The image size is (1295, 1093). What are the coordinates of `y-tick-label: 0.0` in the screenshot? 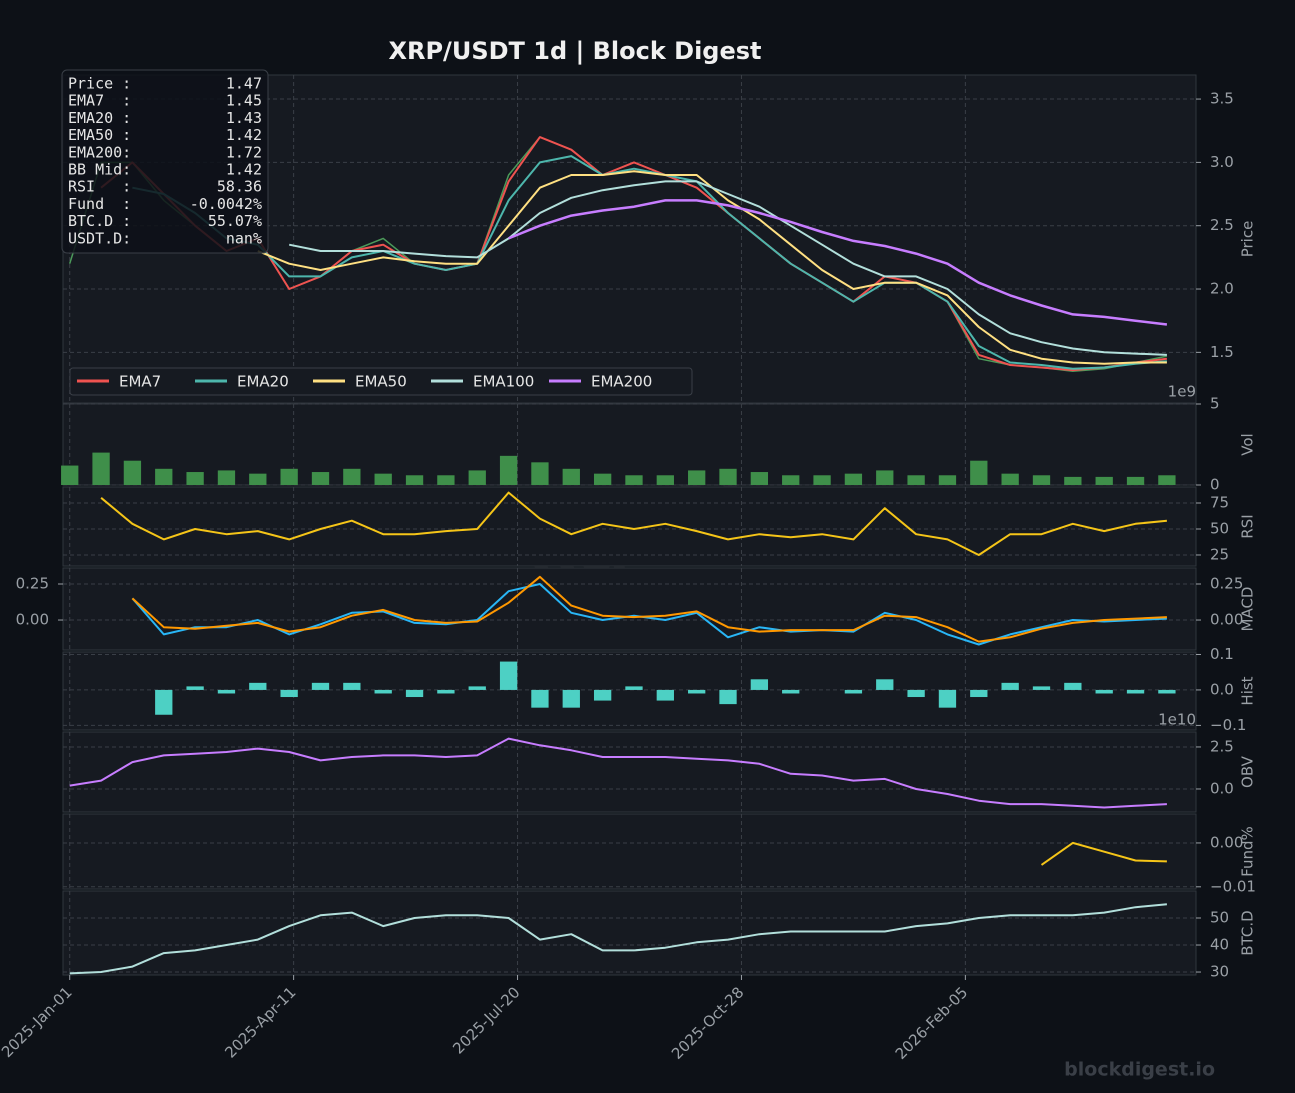 It's located at (1222, 788).